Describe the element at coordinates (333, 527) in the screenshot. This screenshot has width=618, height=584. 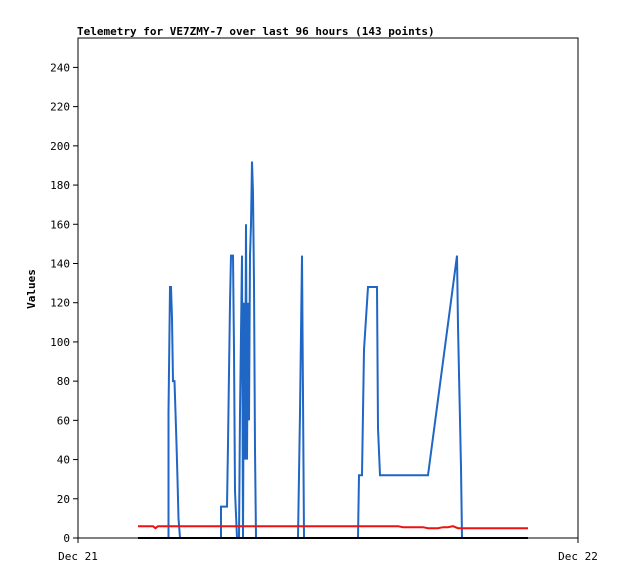
I see `series-line-red` at that location.